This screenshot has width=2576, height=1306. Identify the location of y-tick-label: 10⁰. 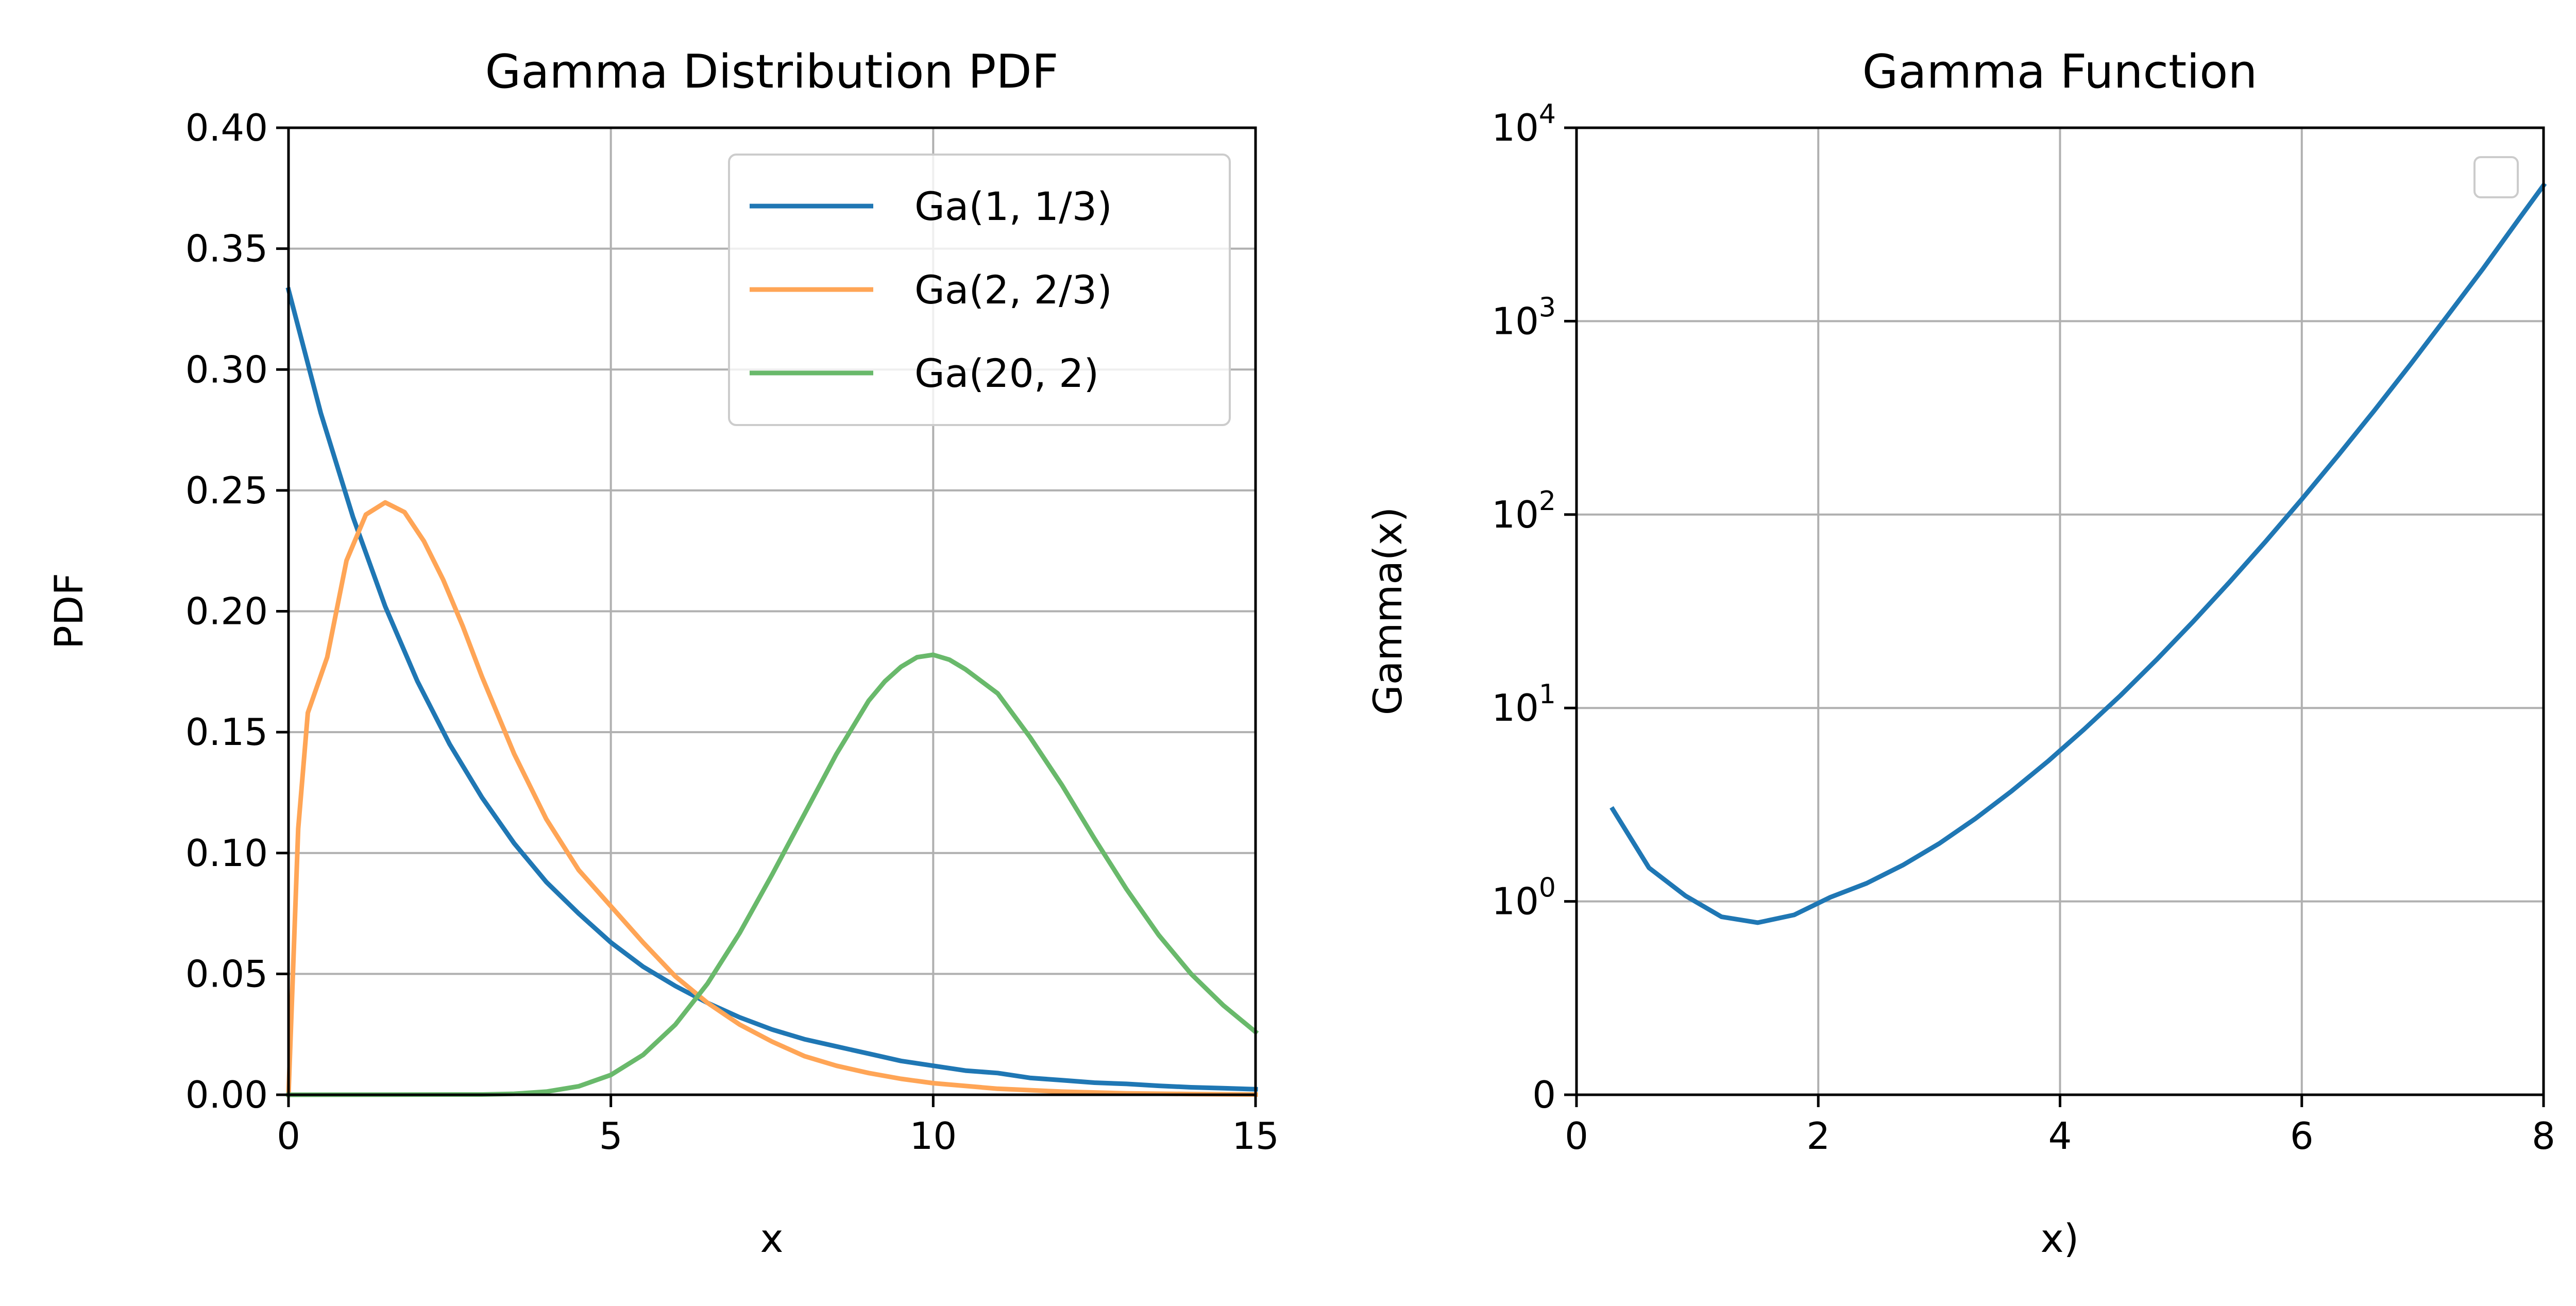
(1524, 898).